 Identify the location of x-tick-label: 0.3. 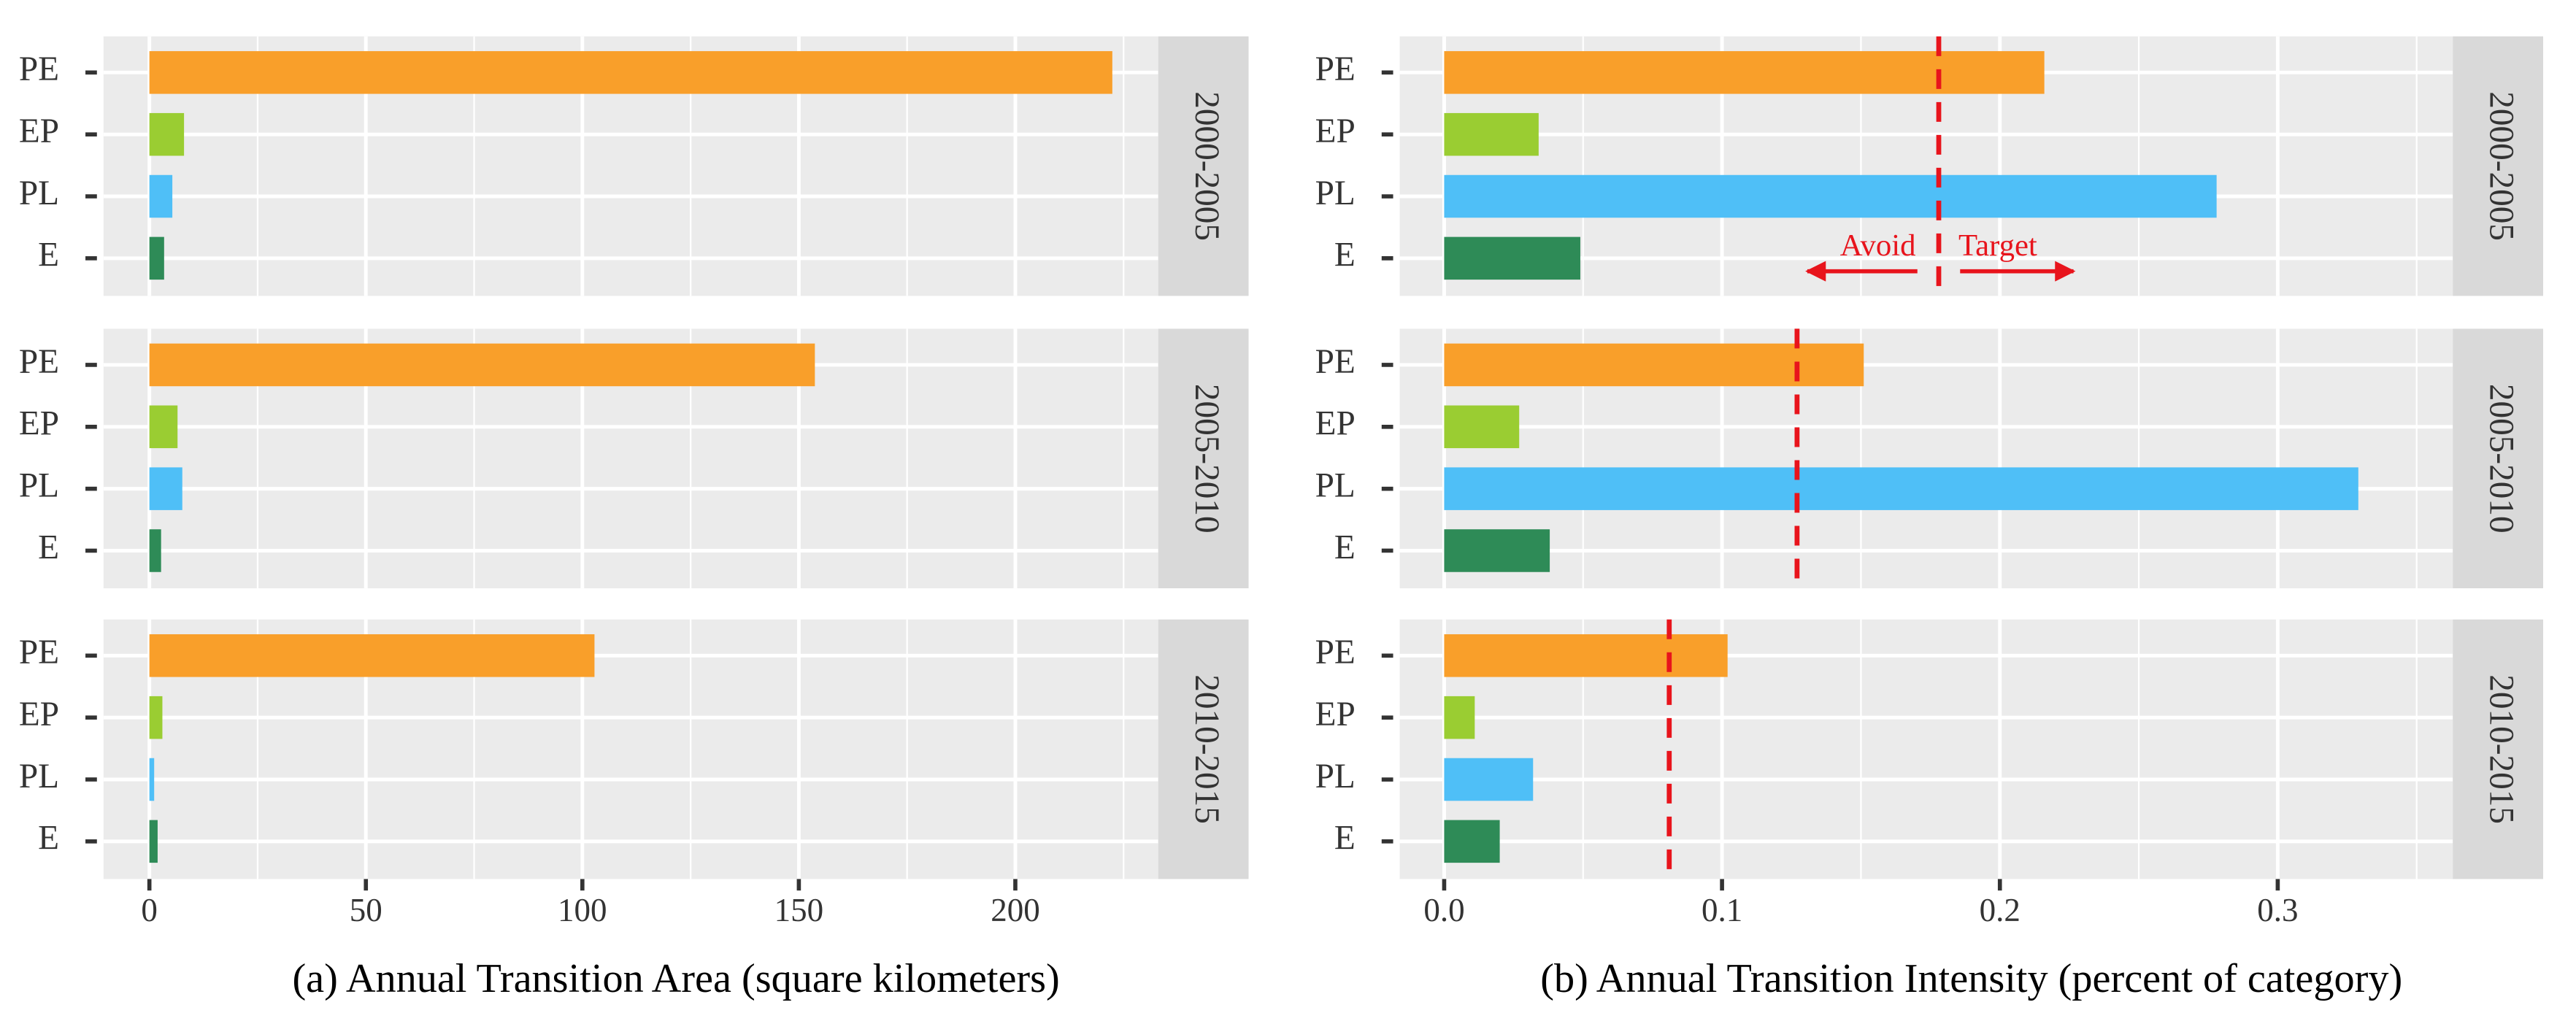
(2277, 910).